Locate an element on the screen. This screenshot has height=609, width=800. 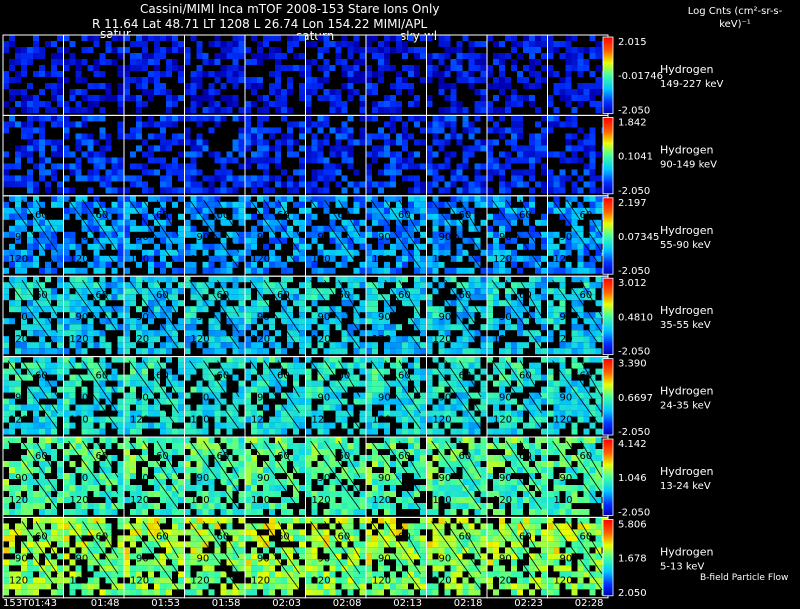
species-label: Hydrogen is located at coordinates (687, 230).